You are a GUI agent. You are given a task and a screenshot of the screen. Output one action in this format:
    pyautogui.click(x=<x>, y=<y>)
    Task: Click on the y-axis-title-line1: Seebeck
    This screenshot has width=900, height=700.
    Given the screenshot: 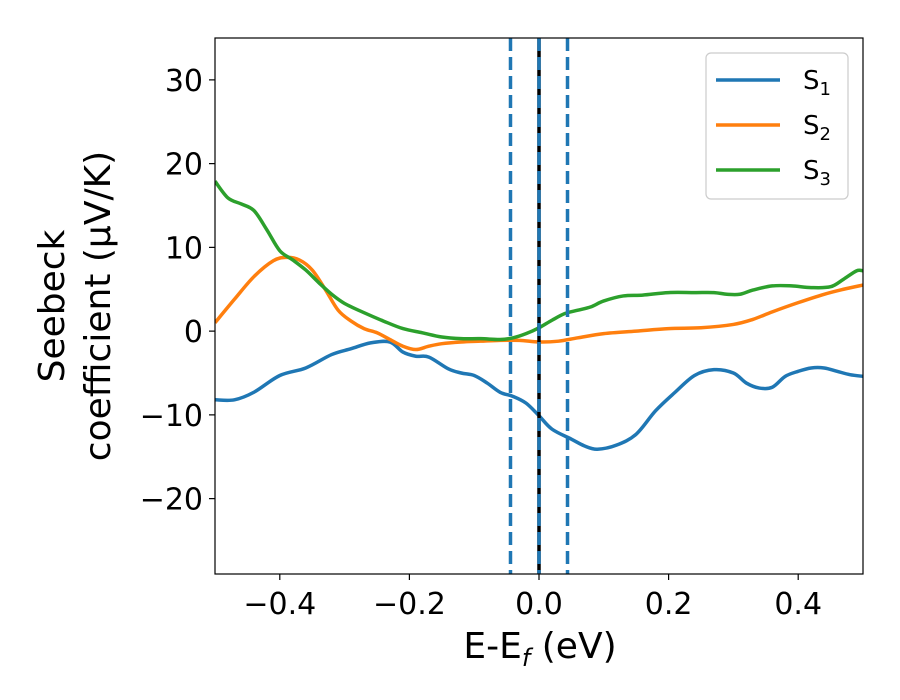 What is the action you would take?
    pyautogui.click(x=52, y=305)
    